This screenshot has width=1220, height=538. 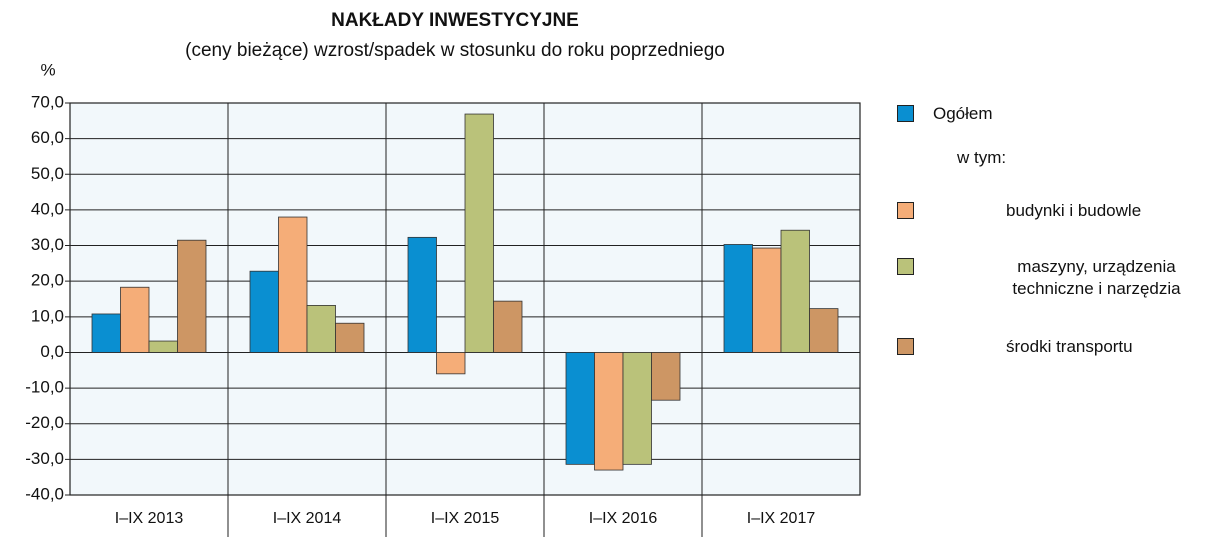 What do you see at coordinates (623, 518) in the screenshot?
I see `x-tick-label: I–IX 2016` at bounding box center [623, 518].